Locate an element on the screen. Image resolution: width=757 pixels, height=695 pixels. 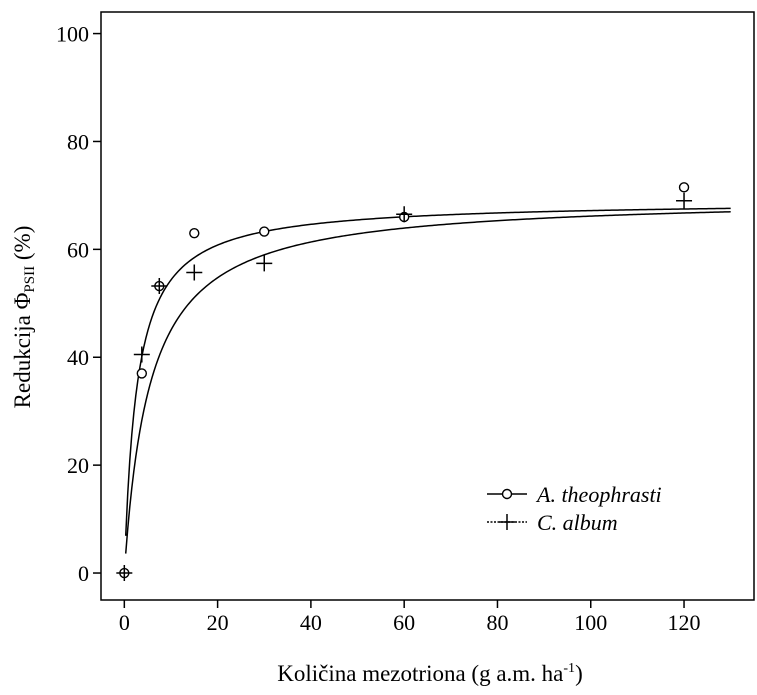
y-axis-label-prefix: Redukcija Φ is located at coordinates (22, 350).